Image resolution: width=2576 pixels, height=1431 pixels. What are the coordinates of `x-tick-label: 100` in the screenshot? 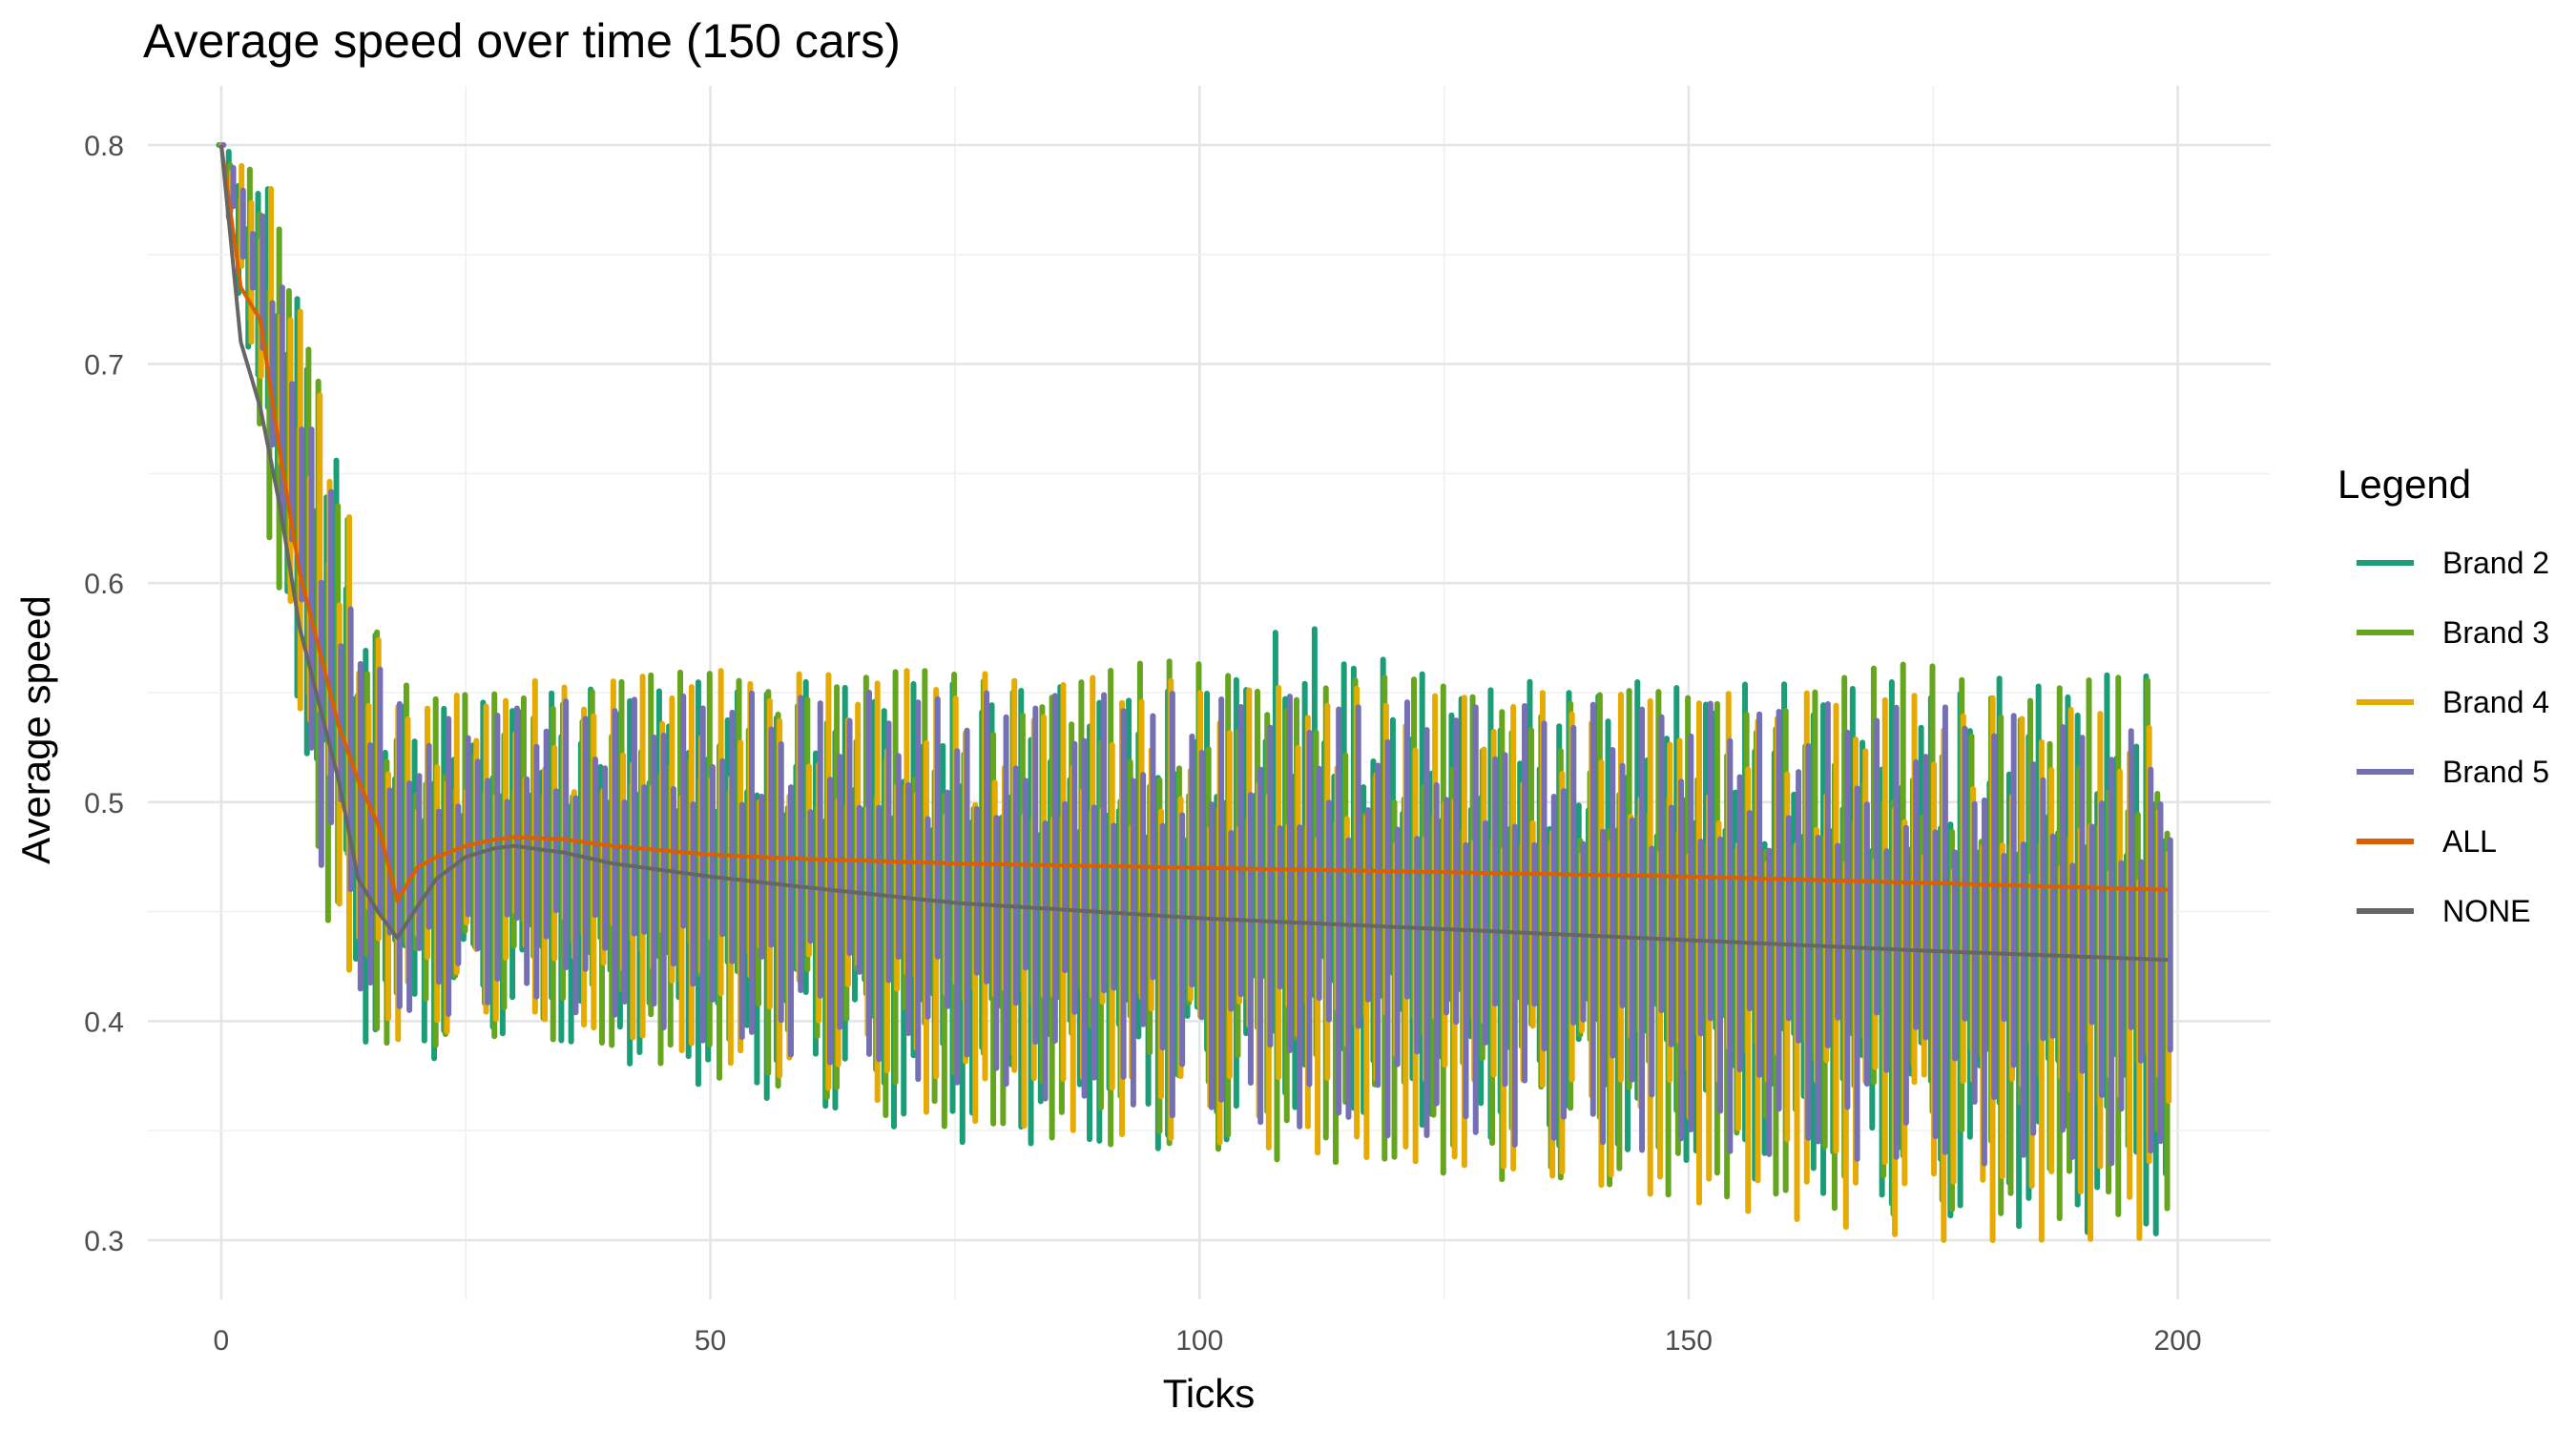 It's located at (1199, 1341).